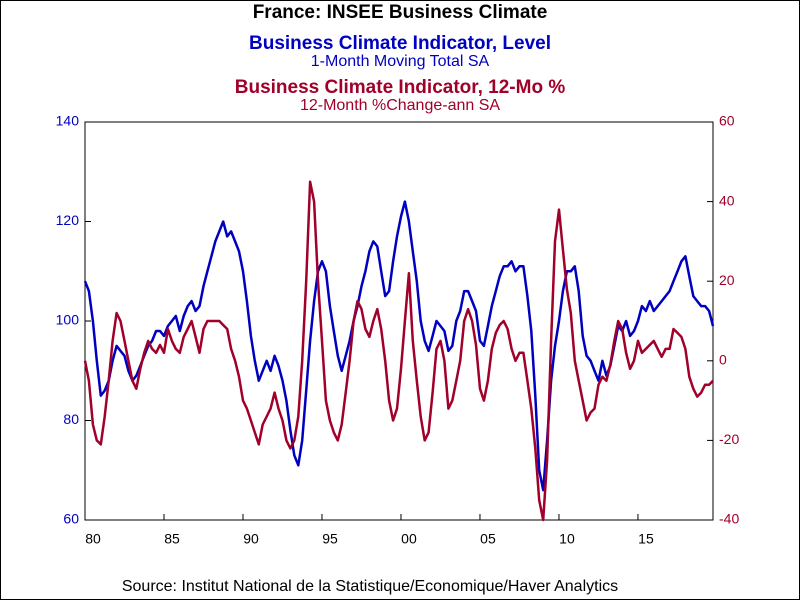  What do you see at coordinates (567, 539) in the screenshot?
I see `x-tick-label: 10` at bounding box center [567, 539].